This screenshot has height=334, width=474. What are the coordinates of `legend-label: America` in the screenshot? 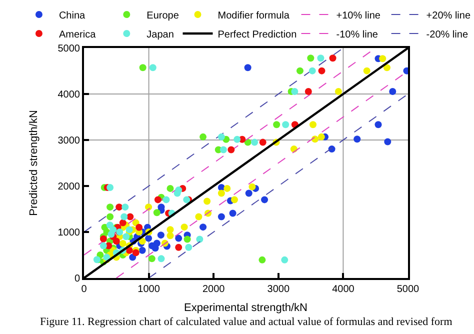 It's located at (77, 34).